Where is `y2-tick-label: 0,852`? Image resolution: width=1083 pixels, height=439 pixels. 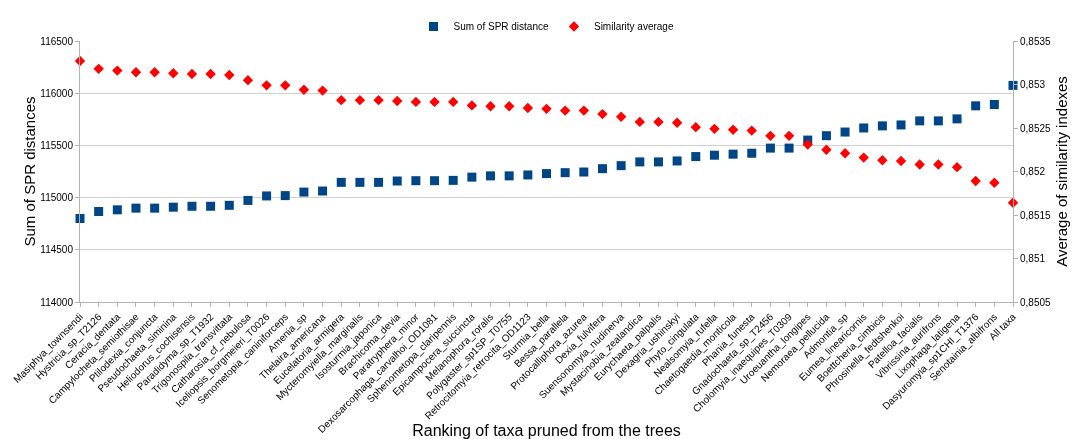
y2-tick-label: 0,852 is located at coordinates (1033, 171).